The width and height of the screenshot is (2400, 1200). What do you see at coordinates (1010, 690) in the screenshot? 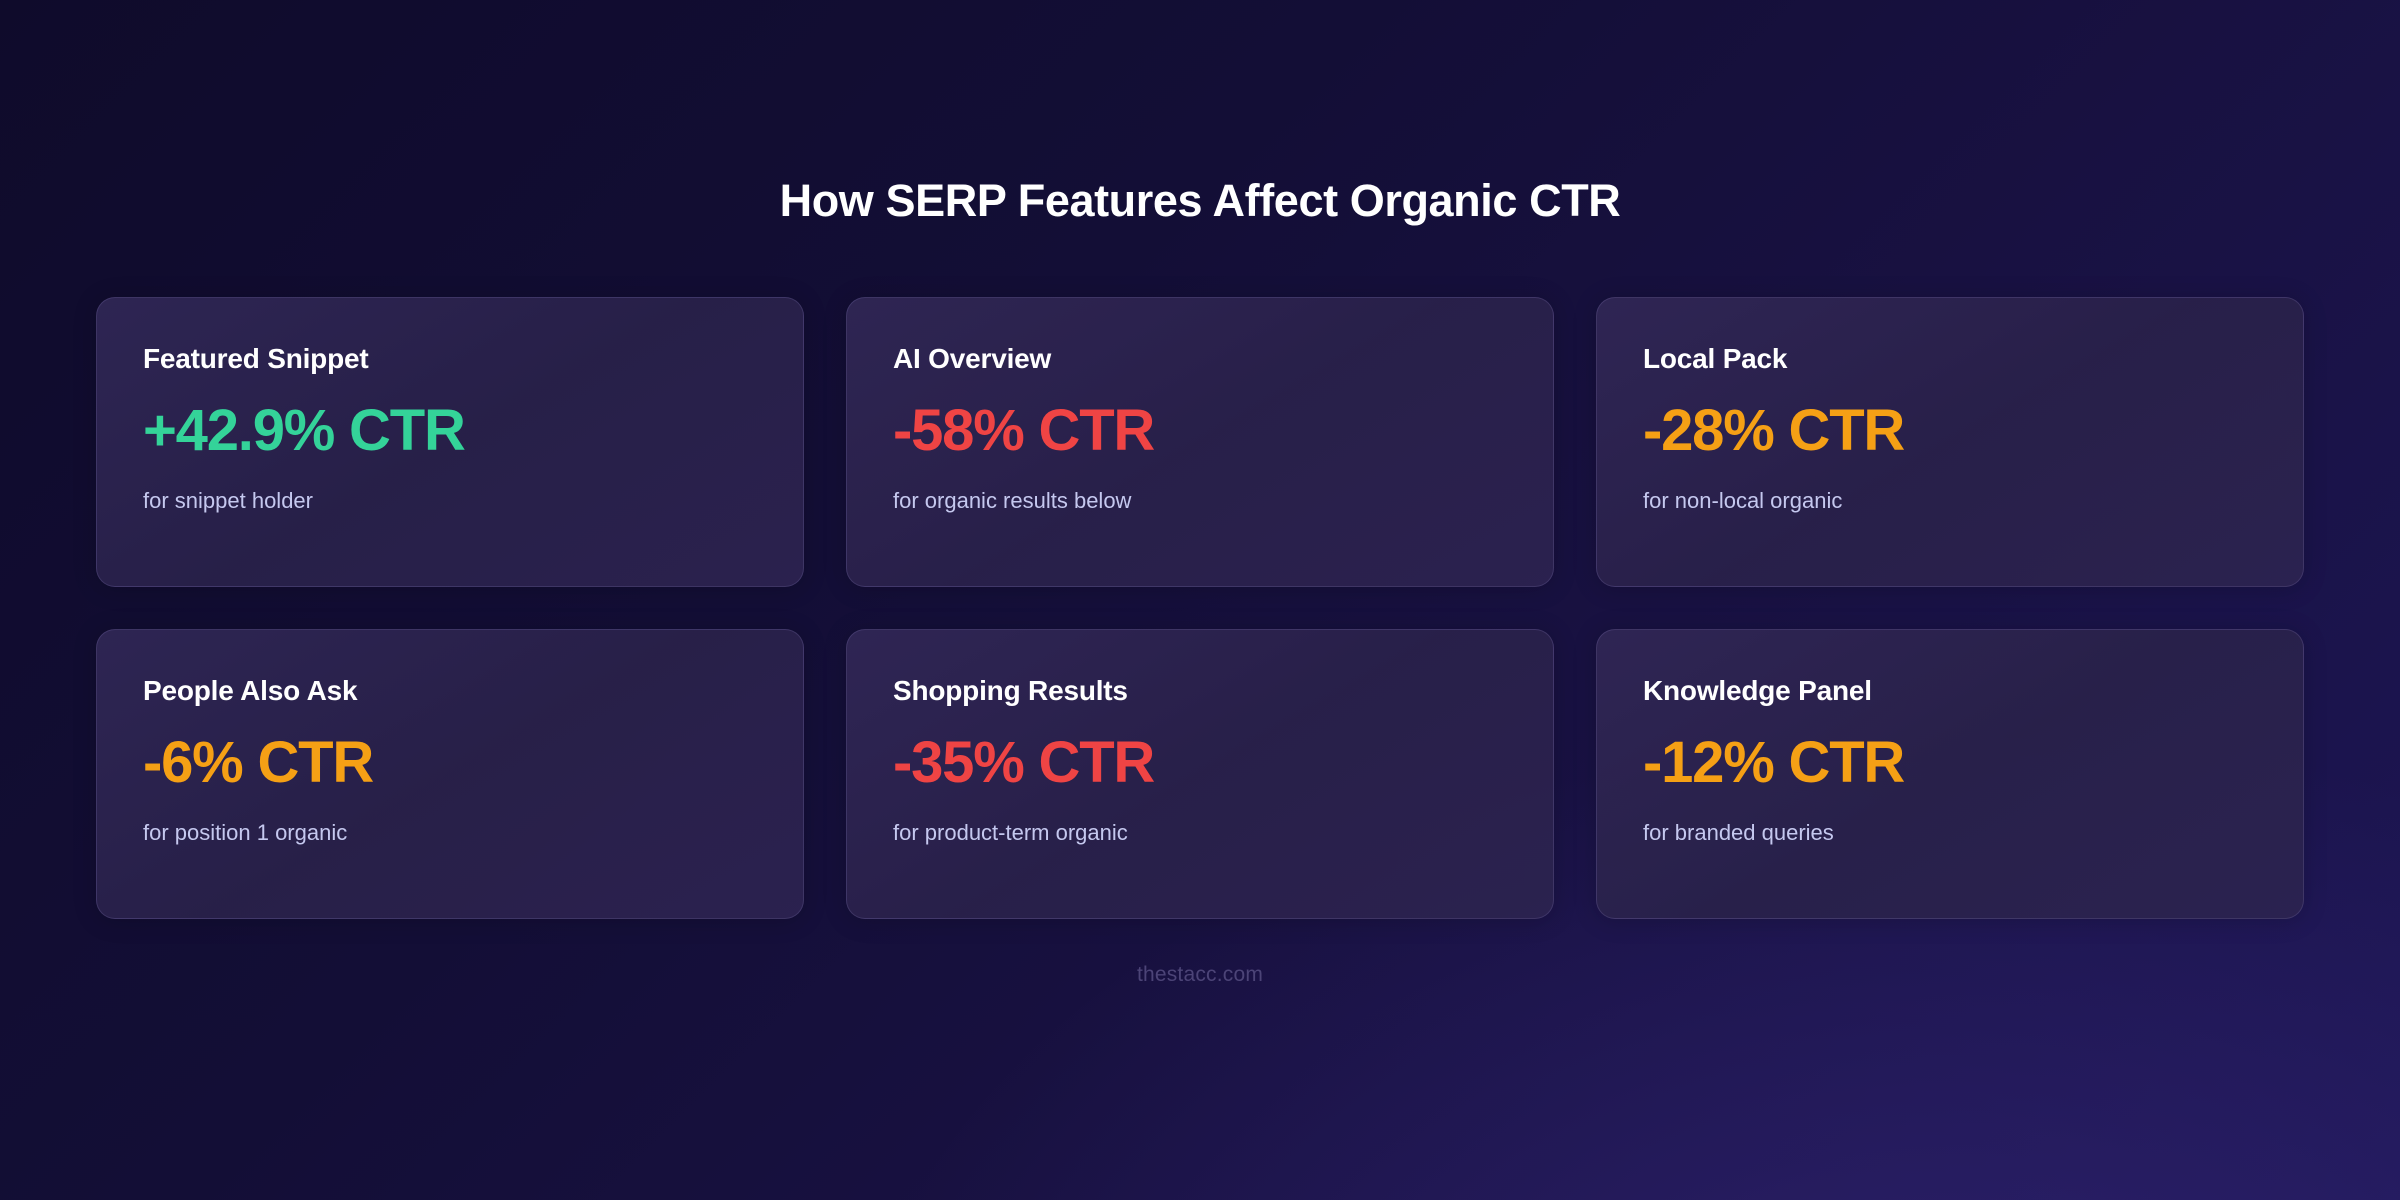
I see `stat-card-label: Shopping Results` at bounding box center [1010, 690].